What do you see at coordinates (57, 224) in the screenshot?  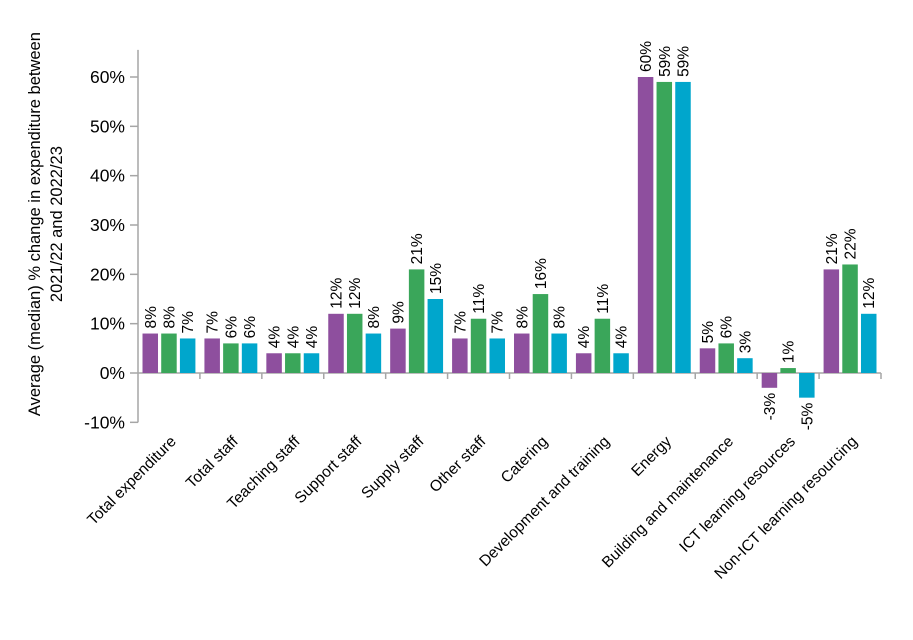 I see `y-axis-title-line2: 2021/22 and 2022/23` at bounding box center [57, 224].